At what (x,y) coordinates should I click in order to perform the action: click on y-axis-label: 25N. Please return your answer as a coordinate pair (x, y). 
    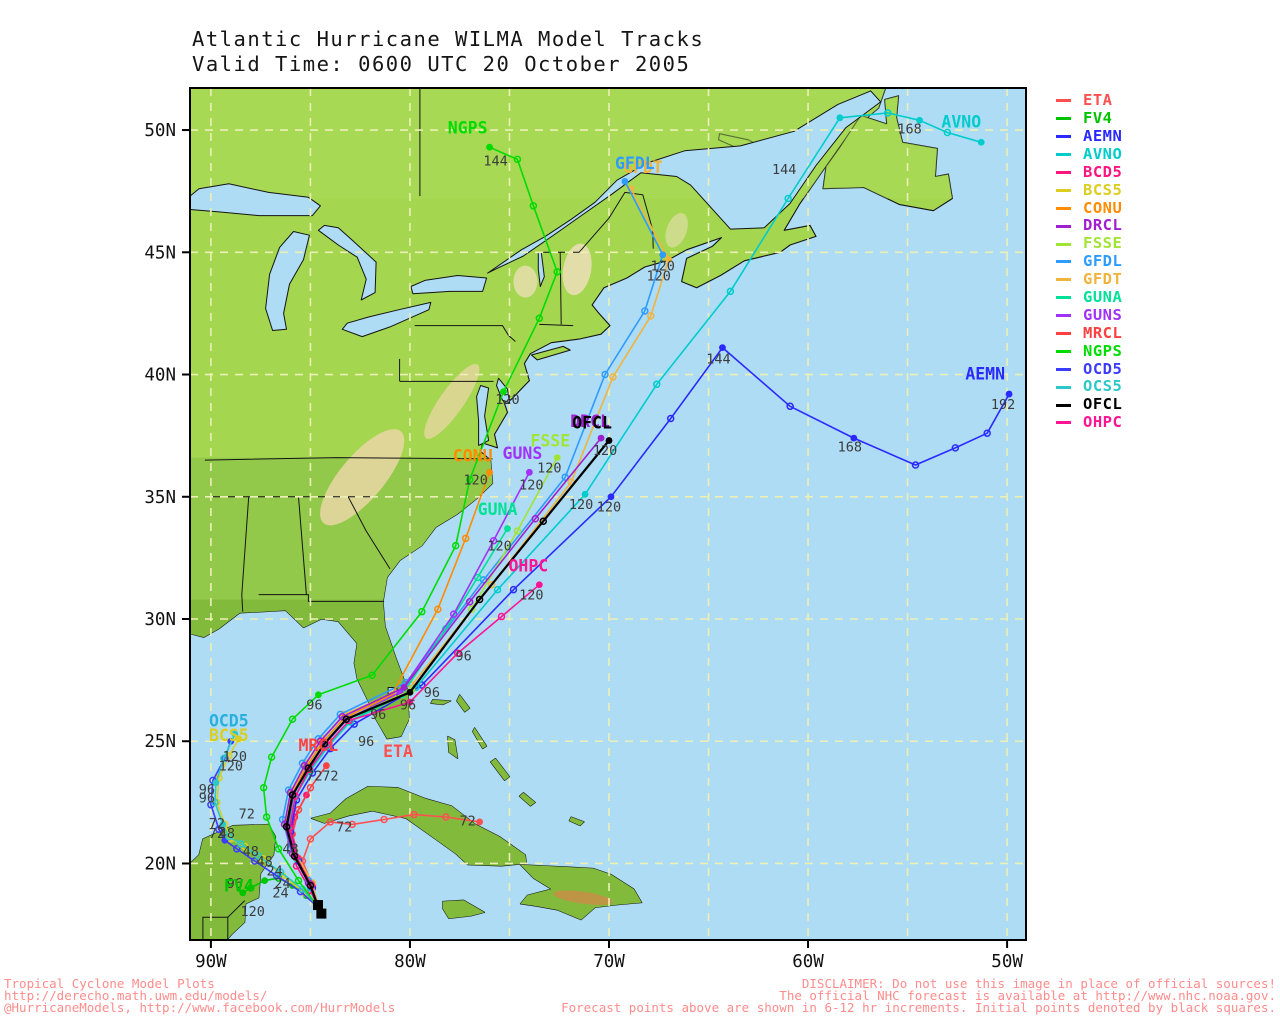
    Looking at the image, I should click on (160, 742).